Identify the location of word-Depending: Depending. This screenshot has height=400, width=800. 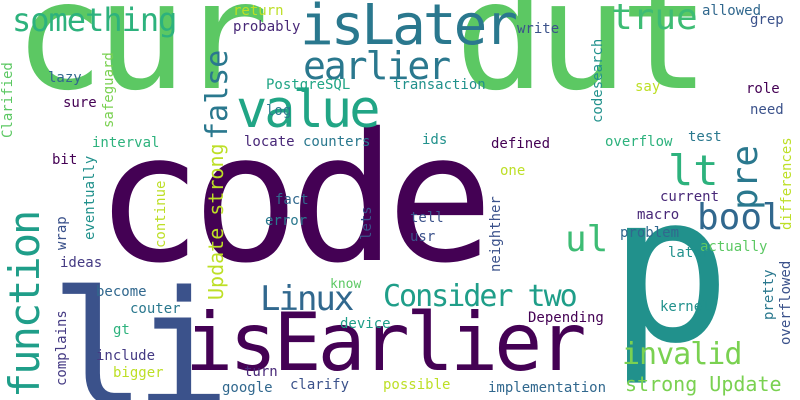
(566, 318).